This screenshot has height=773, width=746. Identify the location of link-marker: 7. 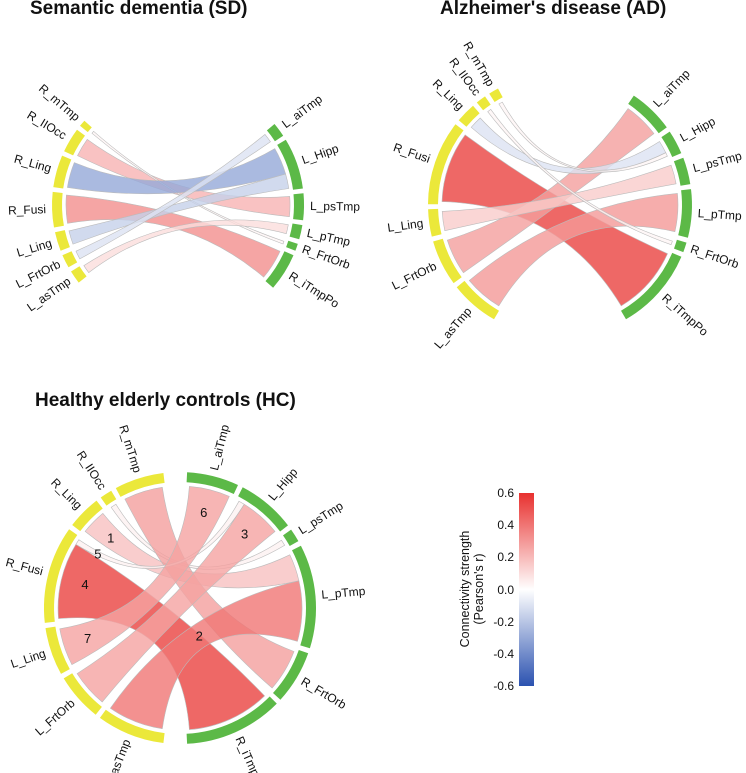
(87, 638).